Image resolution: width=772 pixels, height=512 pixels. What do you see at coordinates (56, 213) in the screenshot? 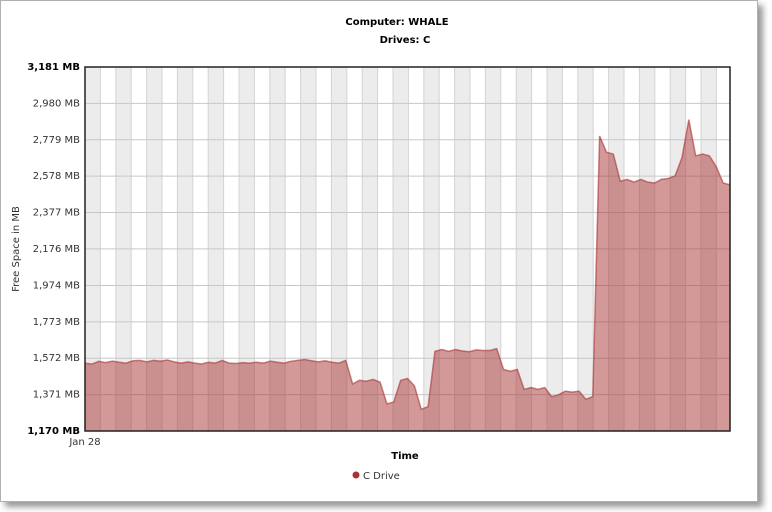
I see `y-tick-label: 2,377 MB` at bounding box center [56, 213].